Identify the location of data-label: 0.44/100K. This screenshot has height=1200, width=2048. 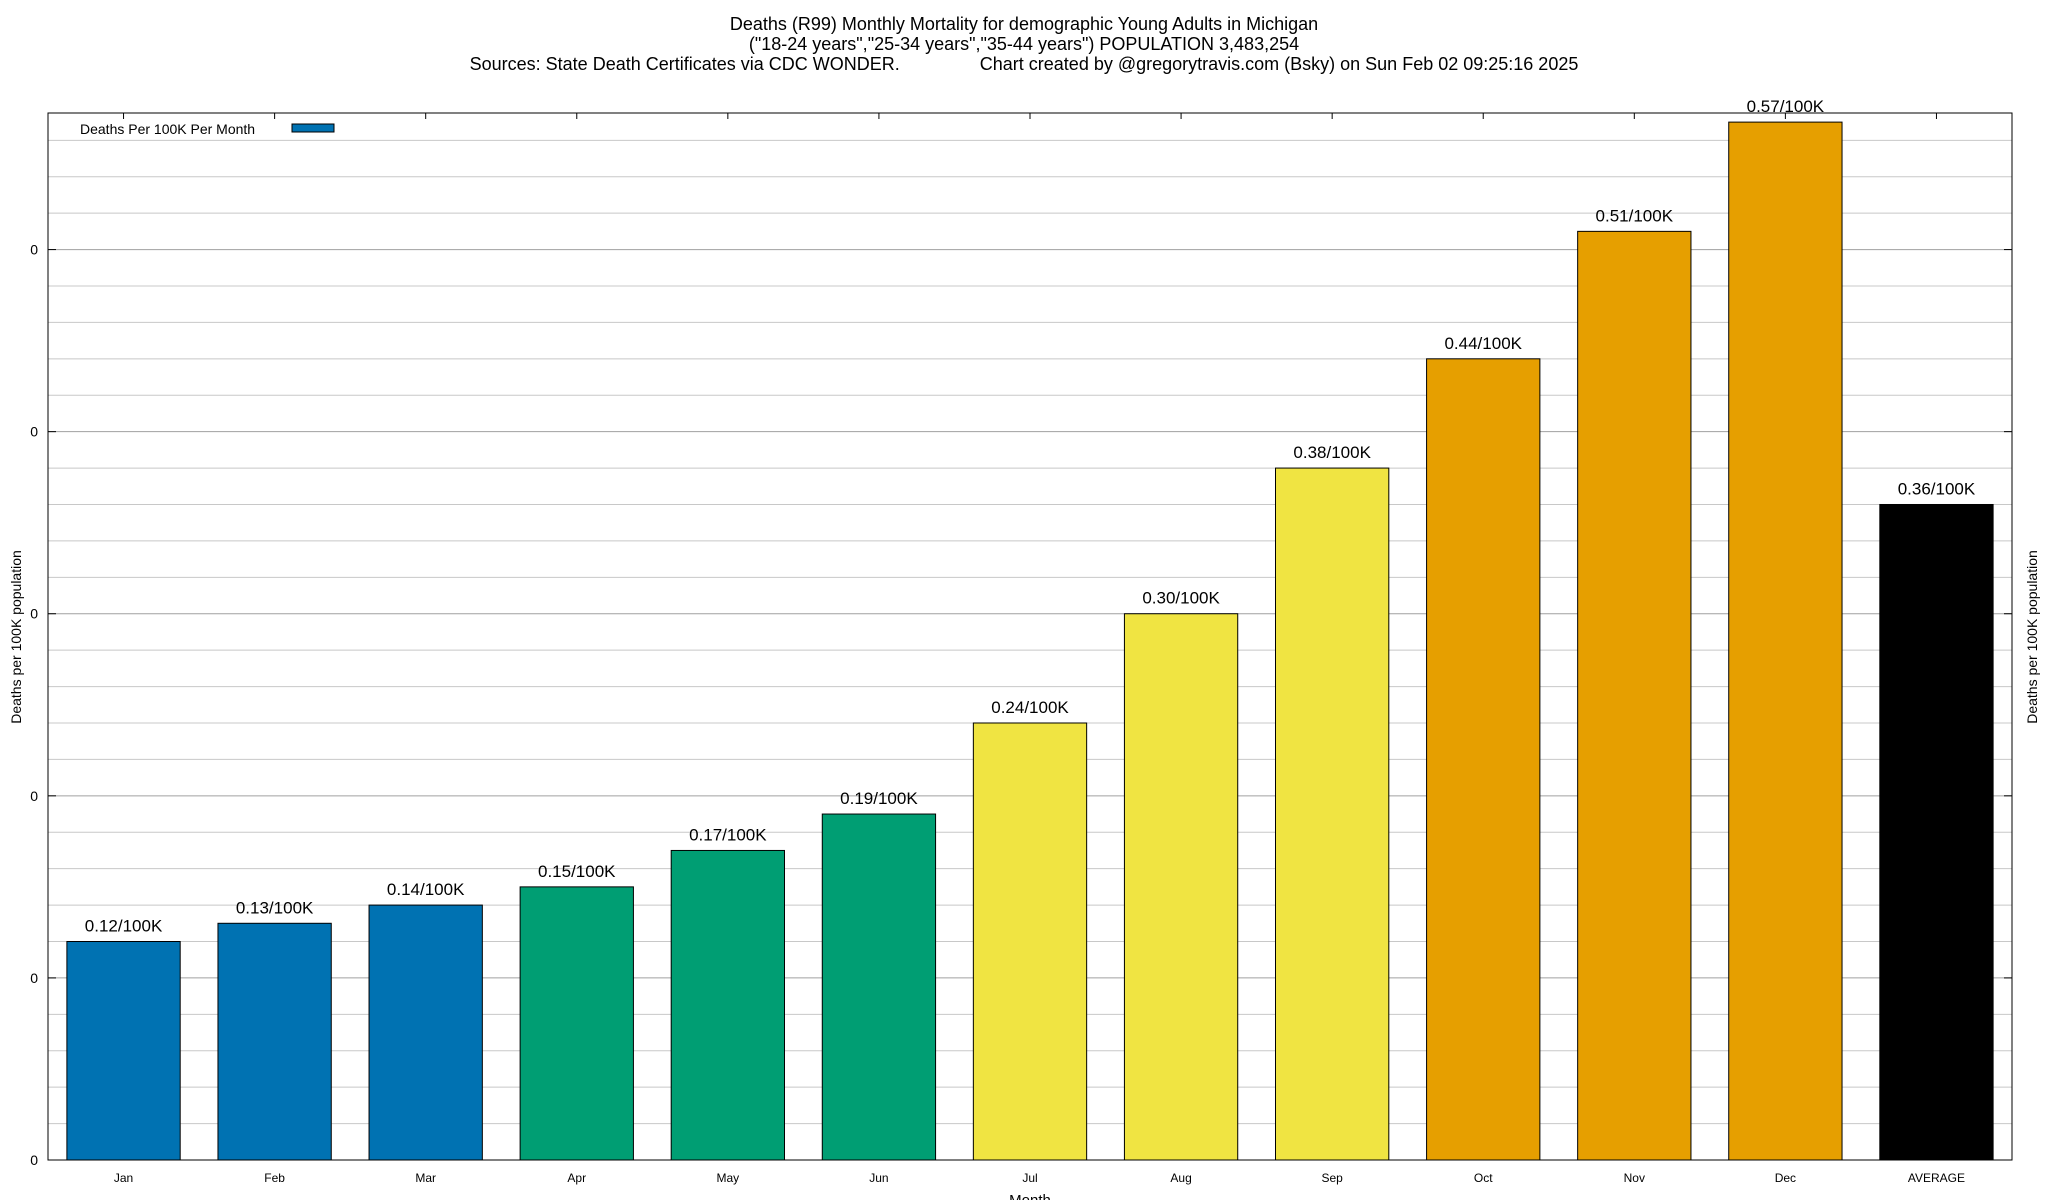
(1483, 343).